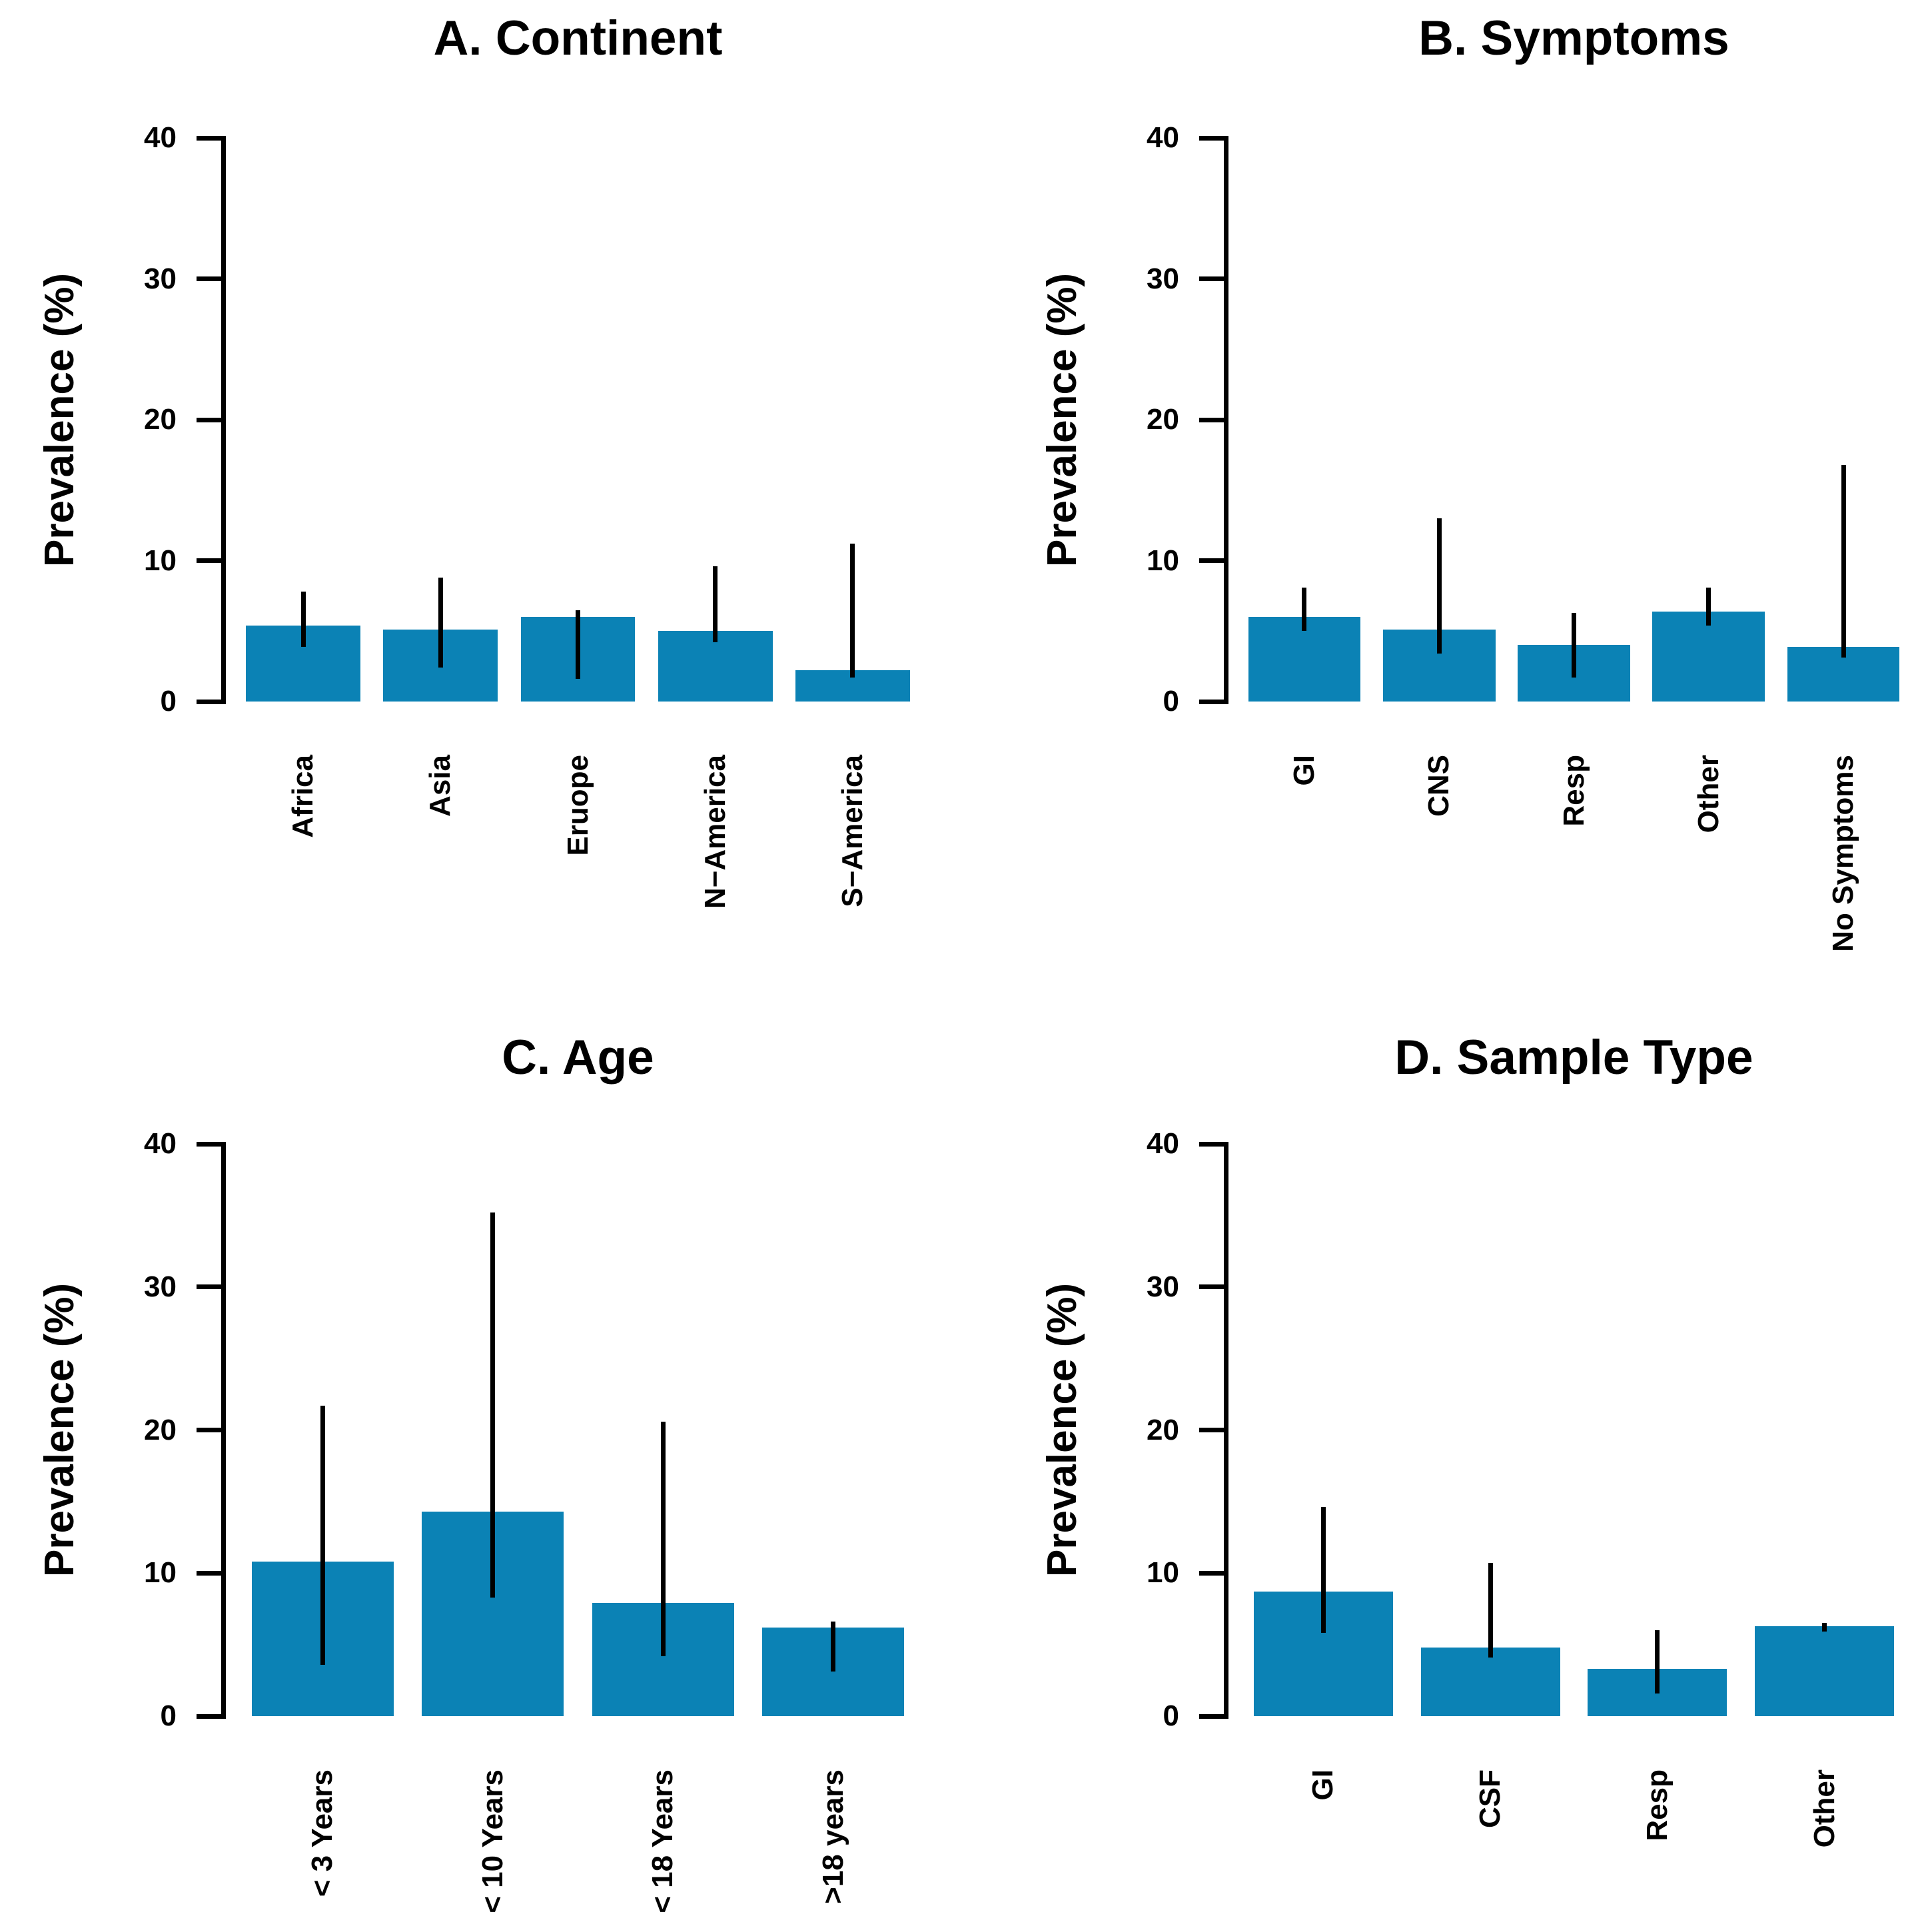 This screenshot has width=1926, height=1932. What do you see at coordinates (832, 1836) in the screenshot?
I see `x-category-label: >18 years` at bounding box center [832, 1836].